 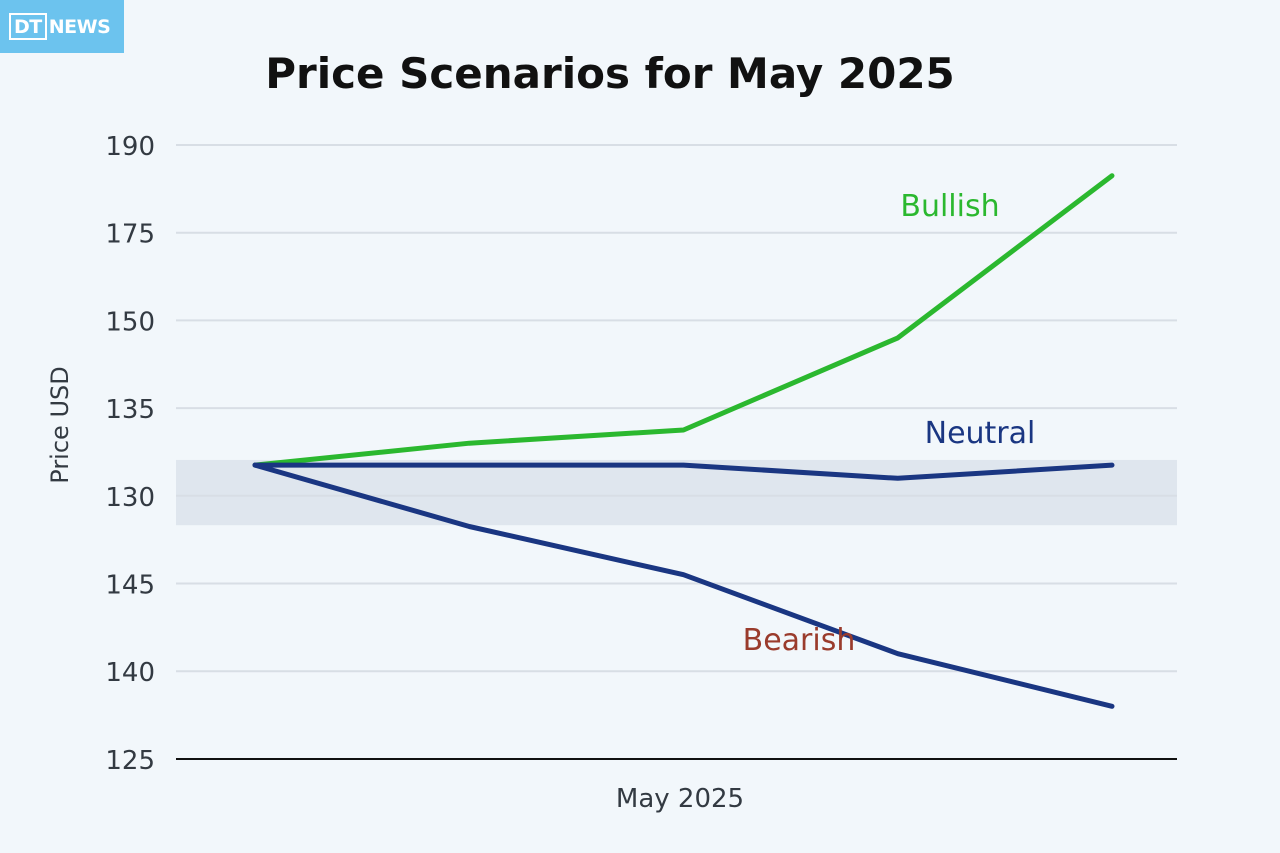 I want to click on y-tick-label: 135, so click(x=130, y=410).